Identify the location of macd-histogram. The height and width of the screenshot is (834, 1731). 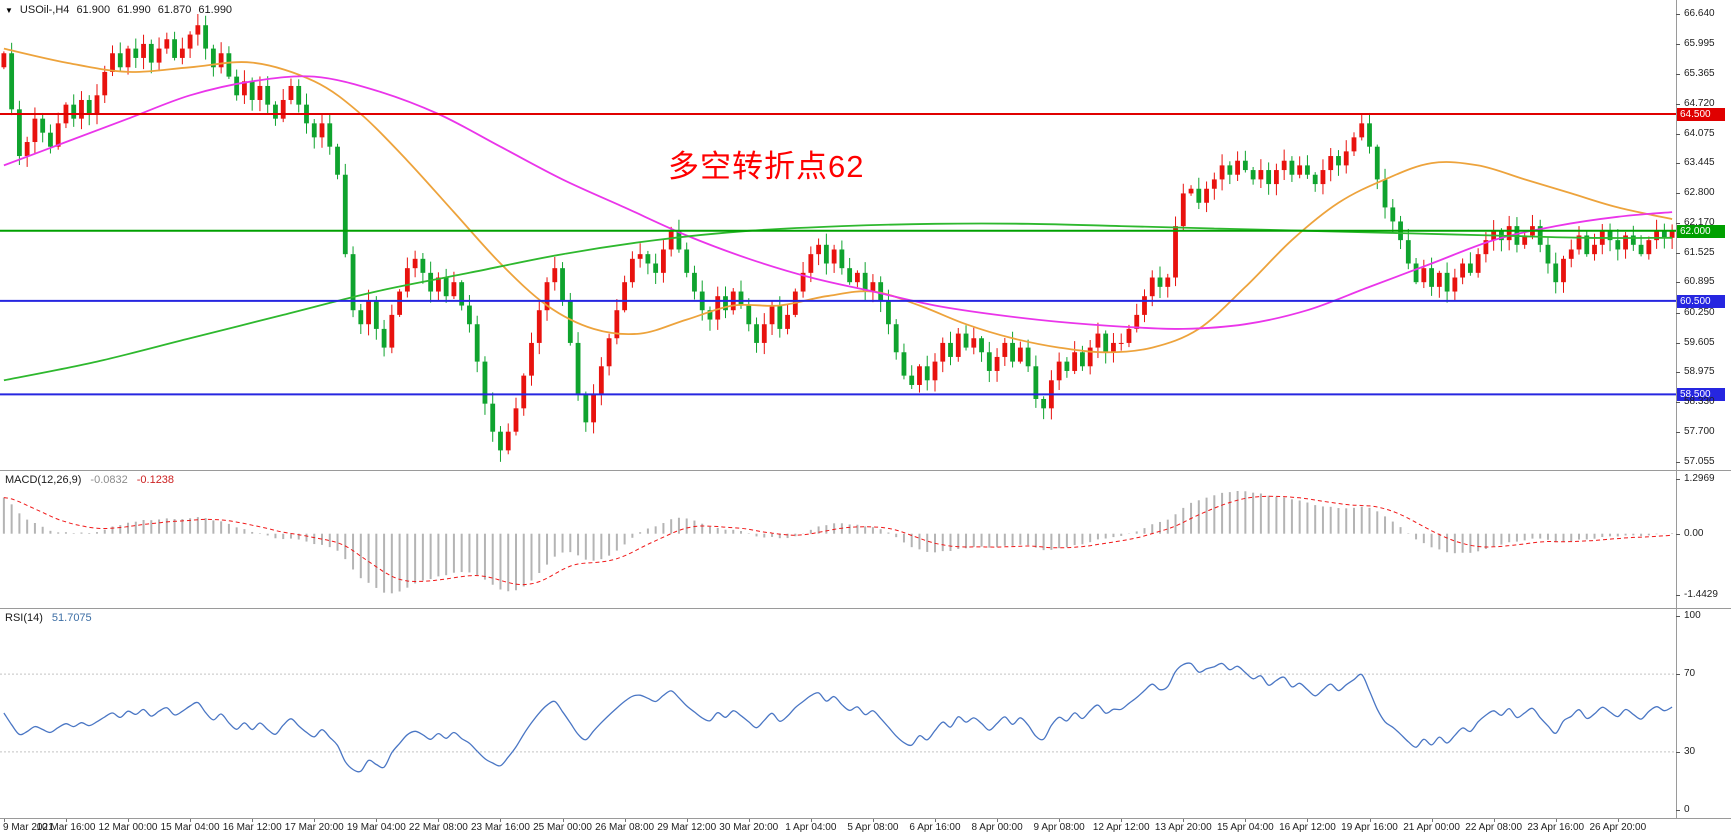
(838, 542).